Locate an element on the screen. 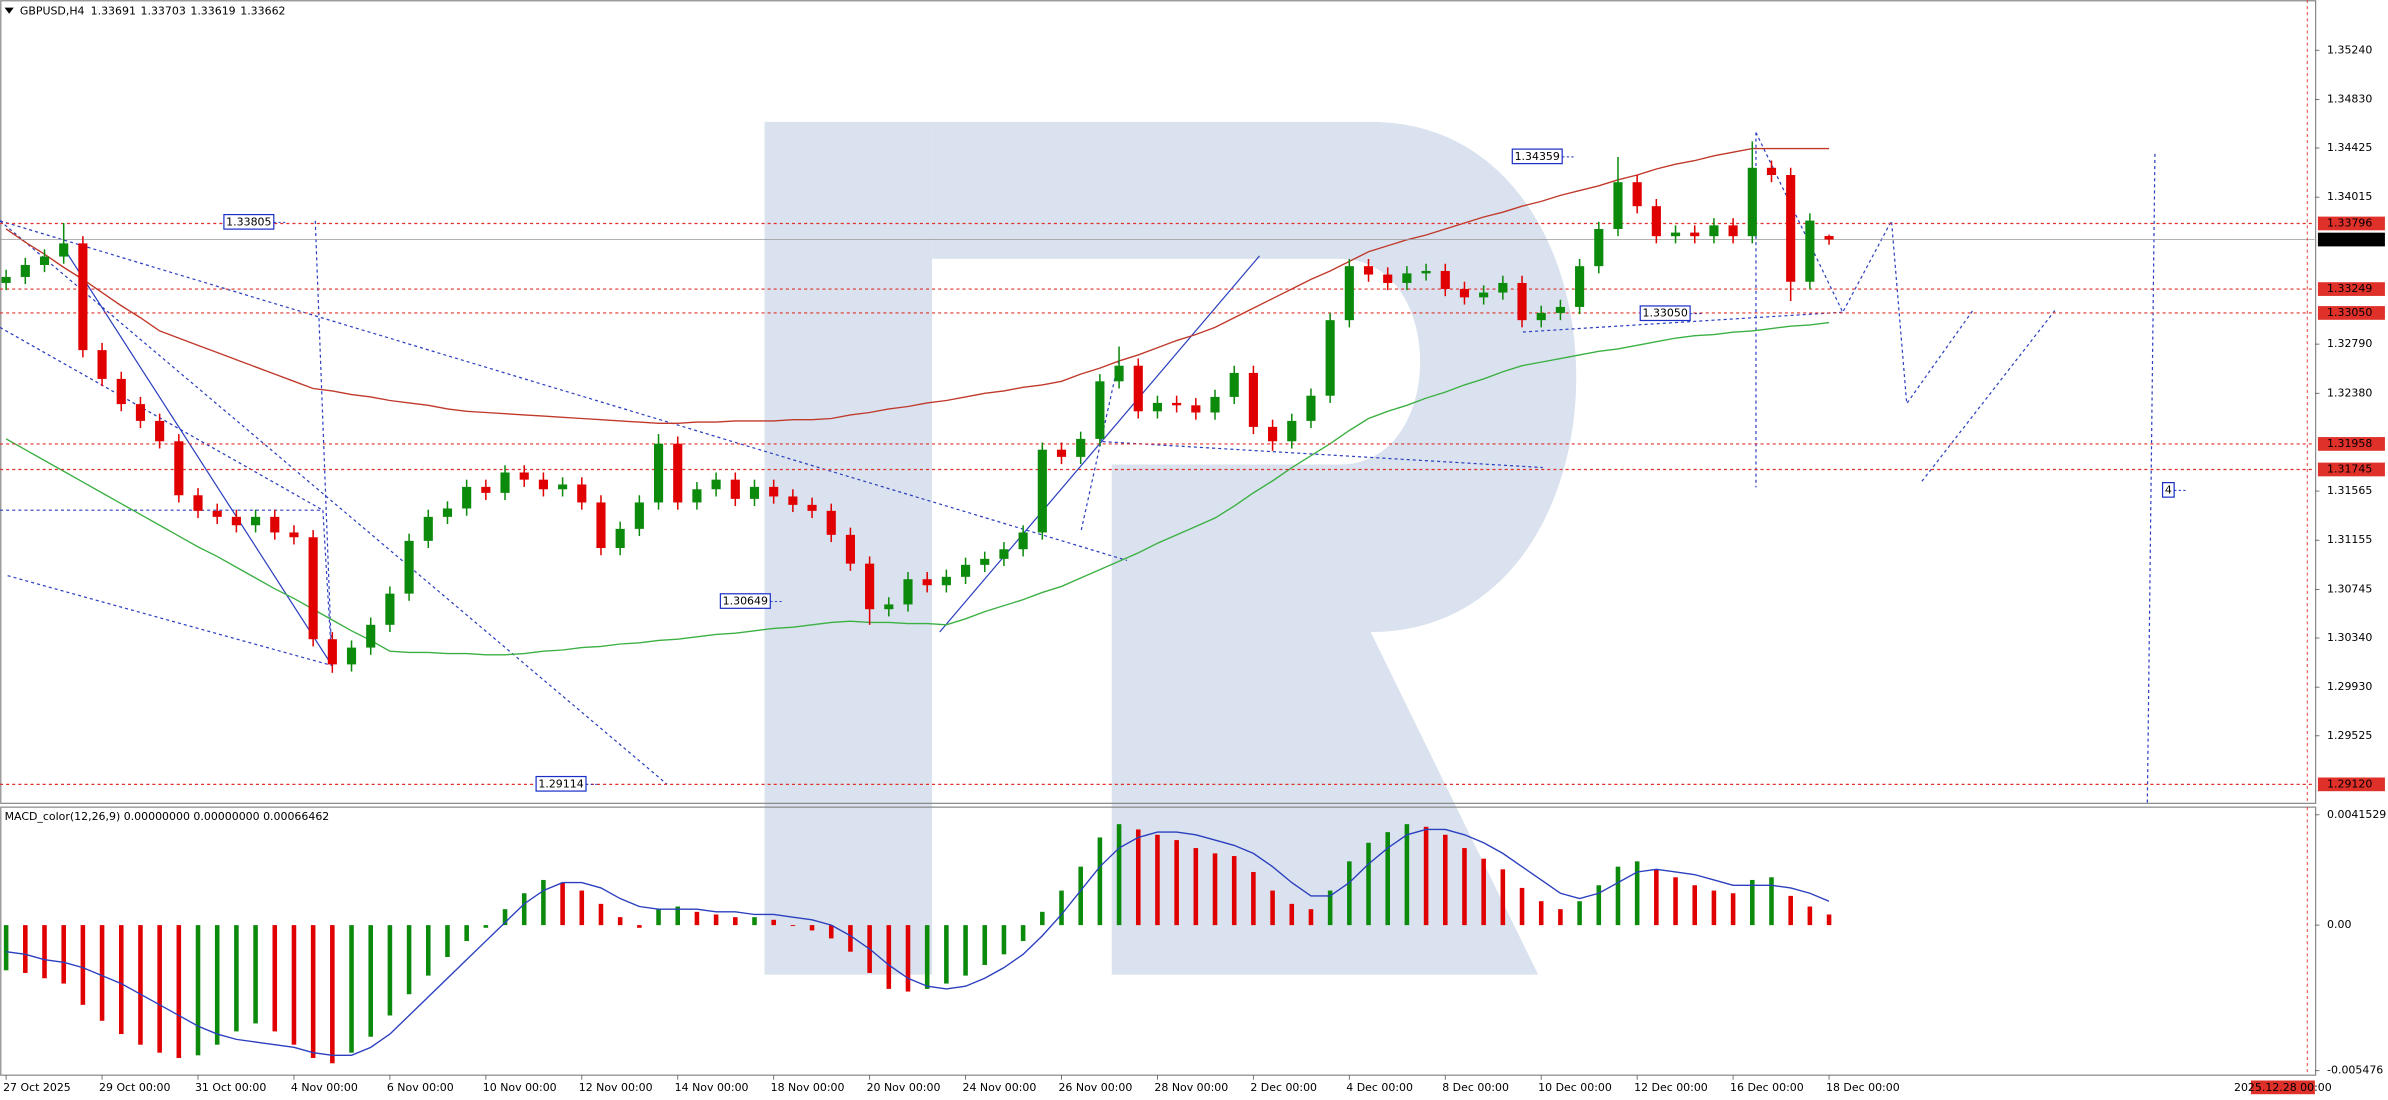  y-tick-label: 1.30745 is located at coordinates (2349, 588).